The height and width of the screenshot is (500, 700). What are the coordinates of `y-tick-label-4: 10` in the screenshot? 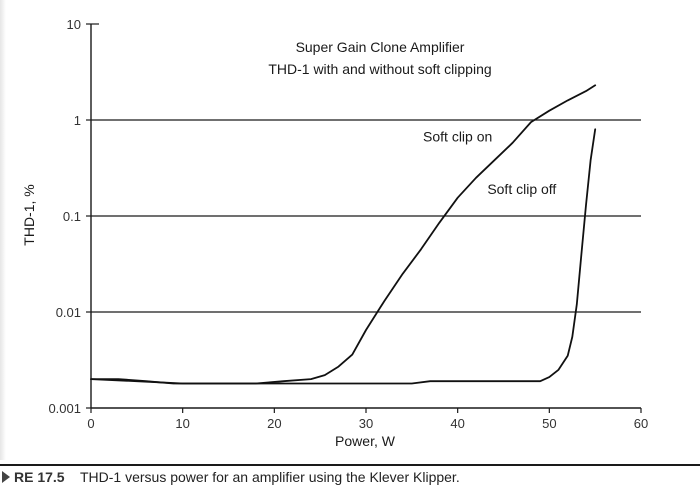 It's located at (74, 24).